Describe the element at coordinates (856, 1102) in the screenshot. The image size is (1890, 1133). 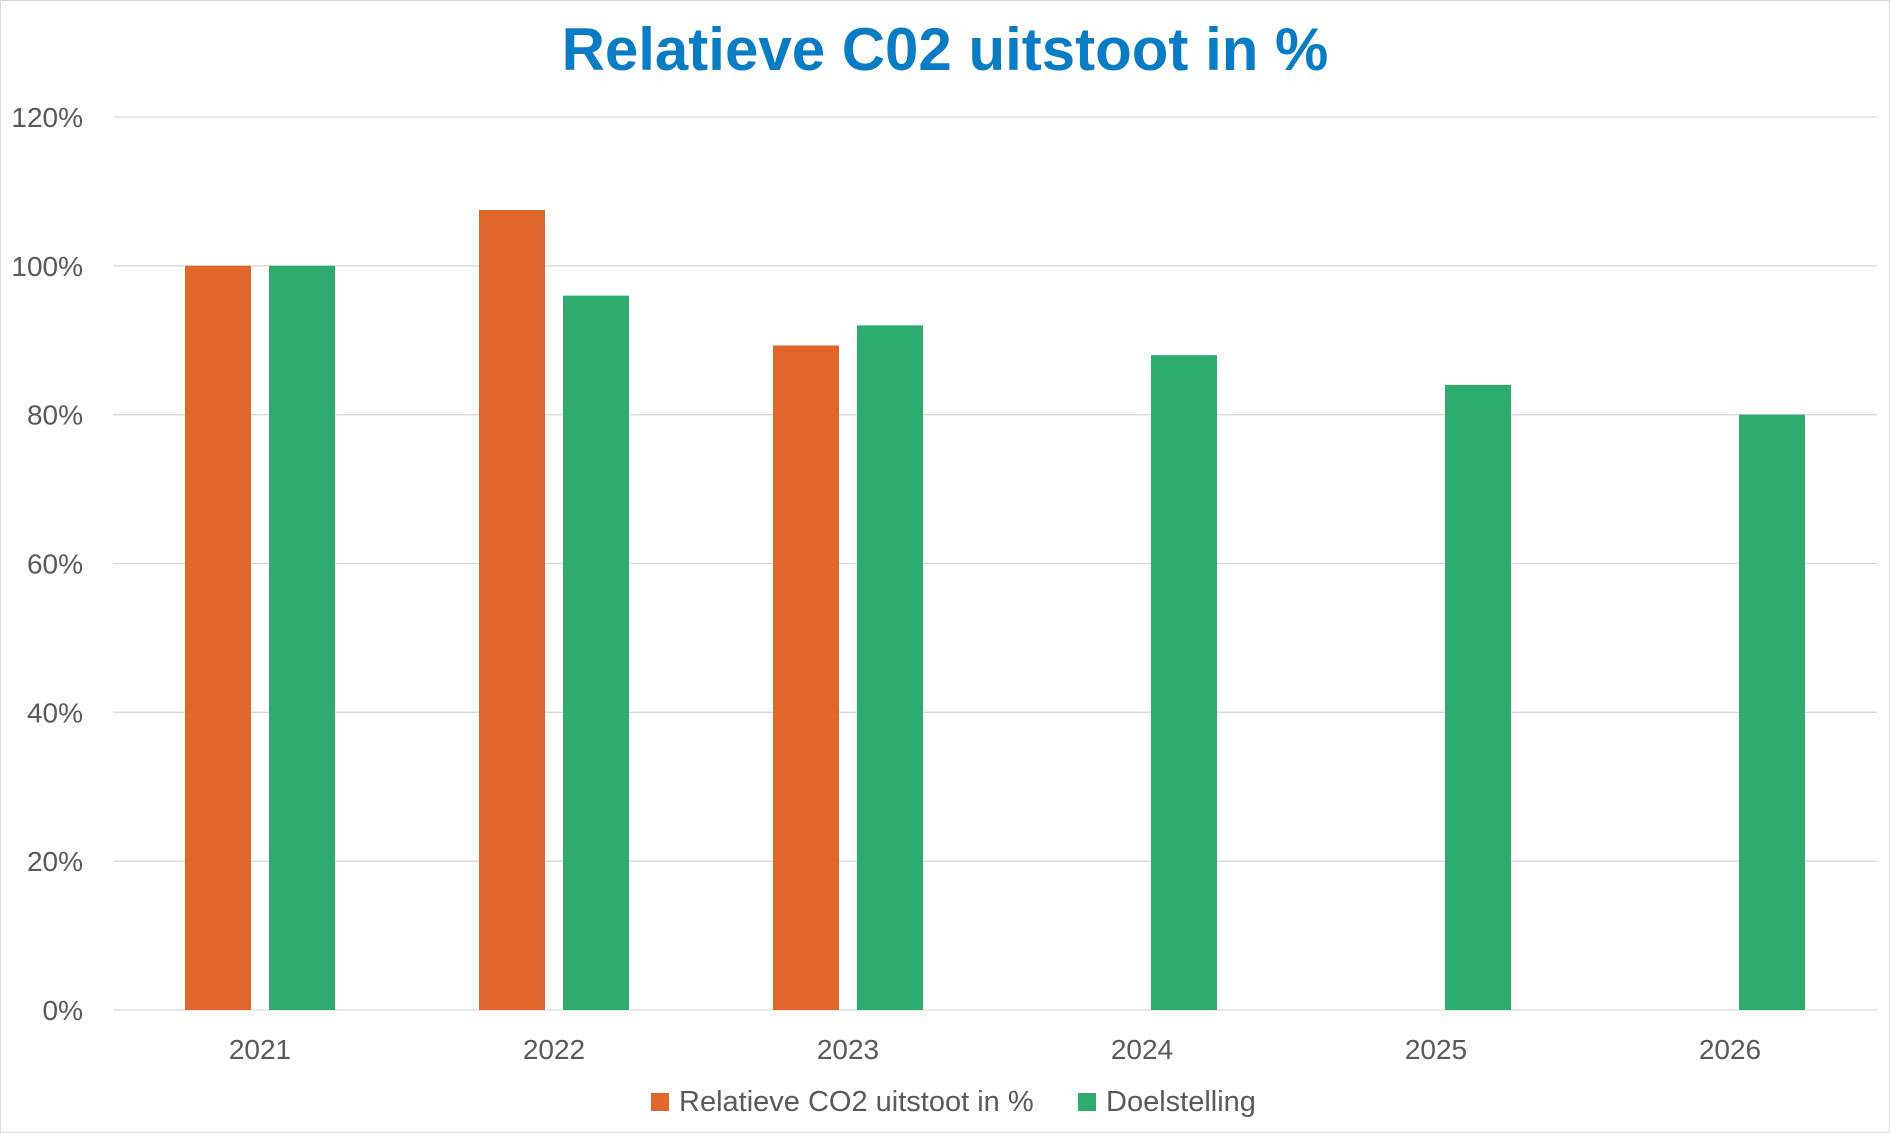
I see `legend-label: Relatieve CO2 uitstoot in %` at that location.